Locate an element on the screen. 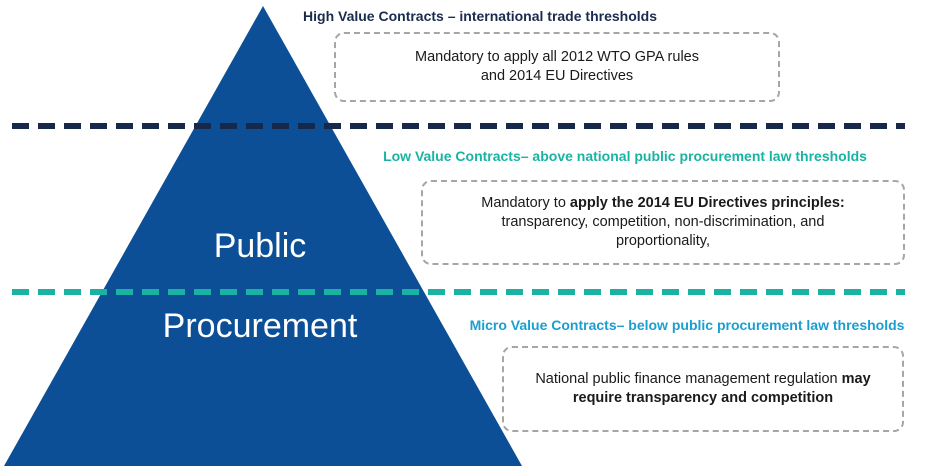  low-value-box-line3: proportionality, is located at coordinates (662, 241).